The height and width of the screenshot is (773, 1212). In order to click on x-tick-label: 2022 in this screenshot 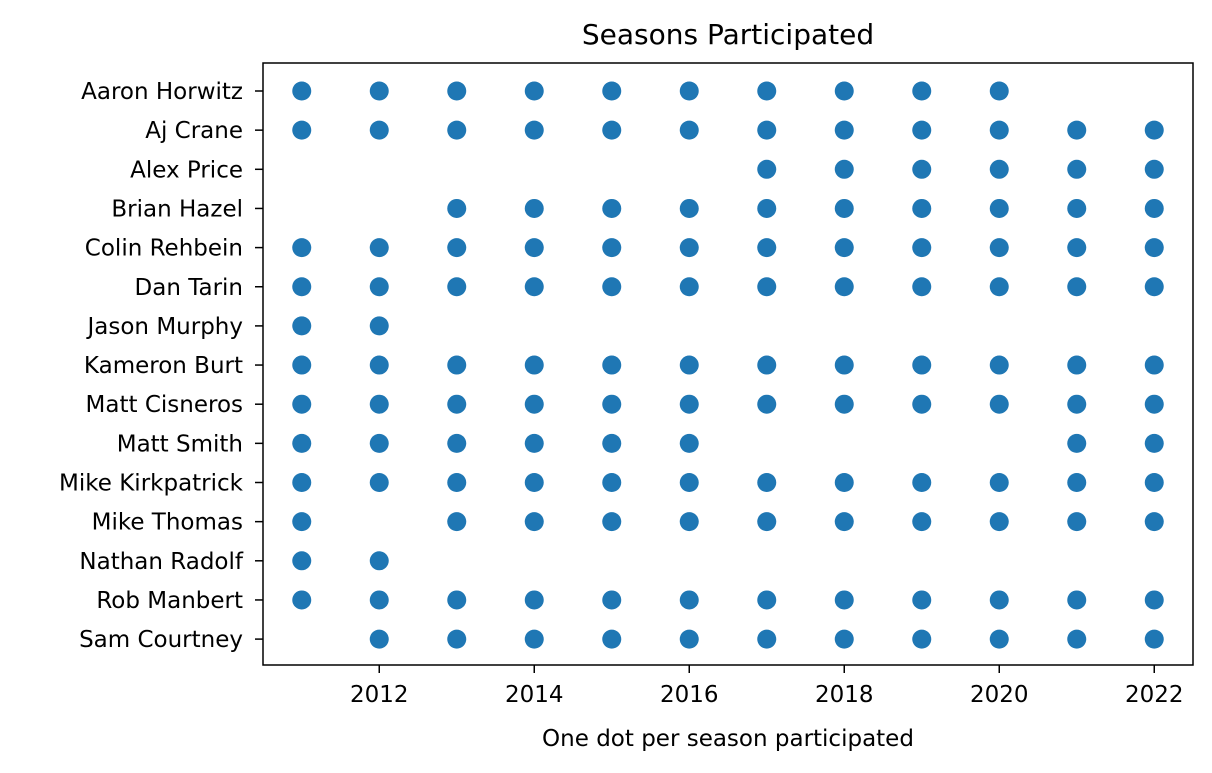, I will do `click(1154, 695)`.